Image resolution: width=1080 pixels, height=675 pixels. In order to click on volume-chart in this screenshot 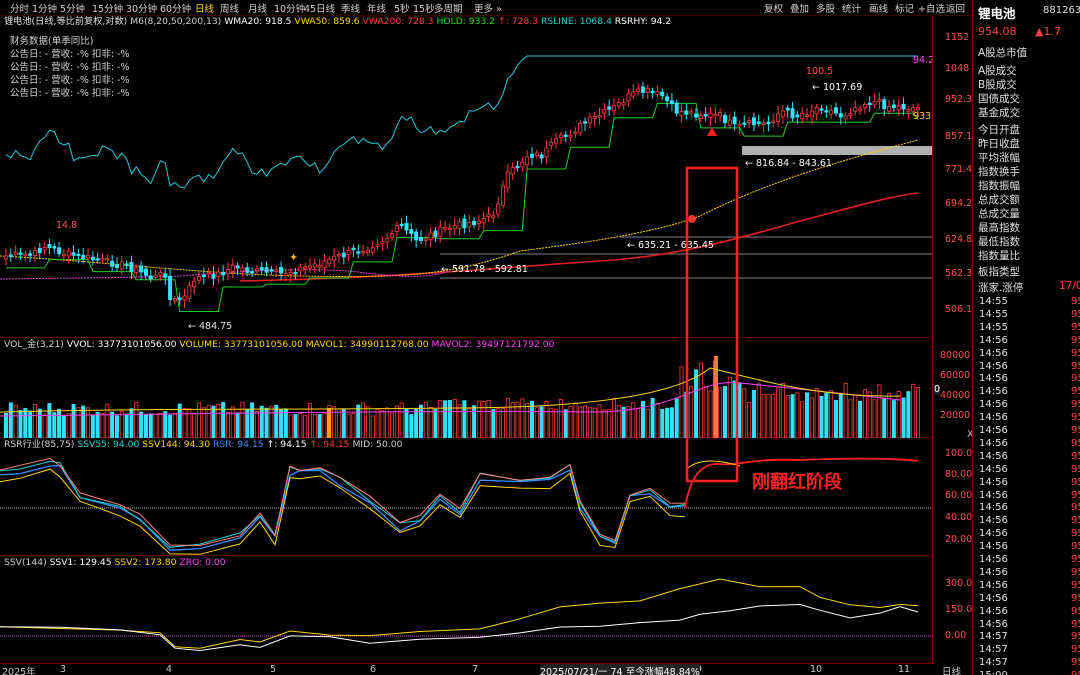, I will do `click(466, 388)`.